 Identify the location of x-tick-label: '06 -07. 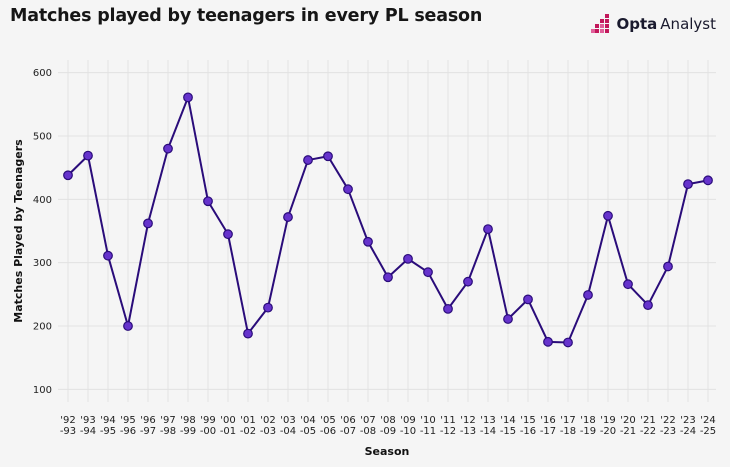
(348, 426).